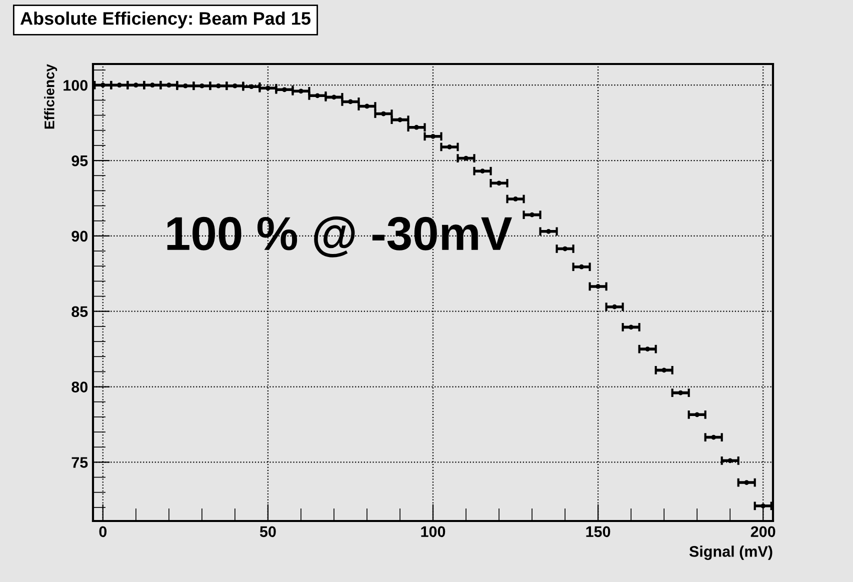 Image resolution: width=853 pixels, height=582 pixels. I want to click on x-tick-label: 200, so click(763, 532).